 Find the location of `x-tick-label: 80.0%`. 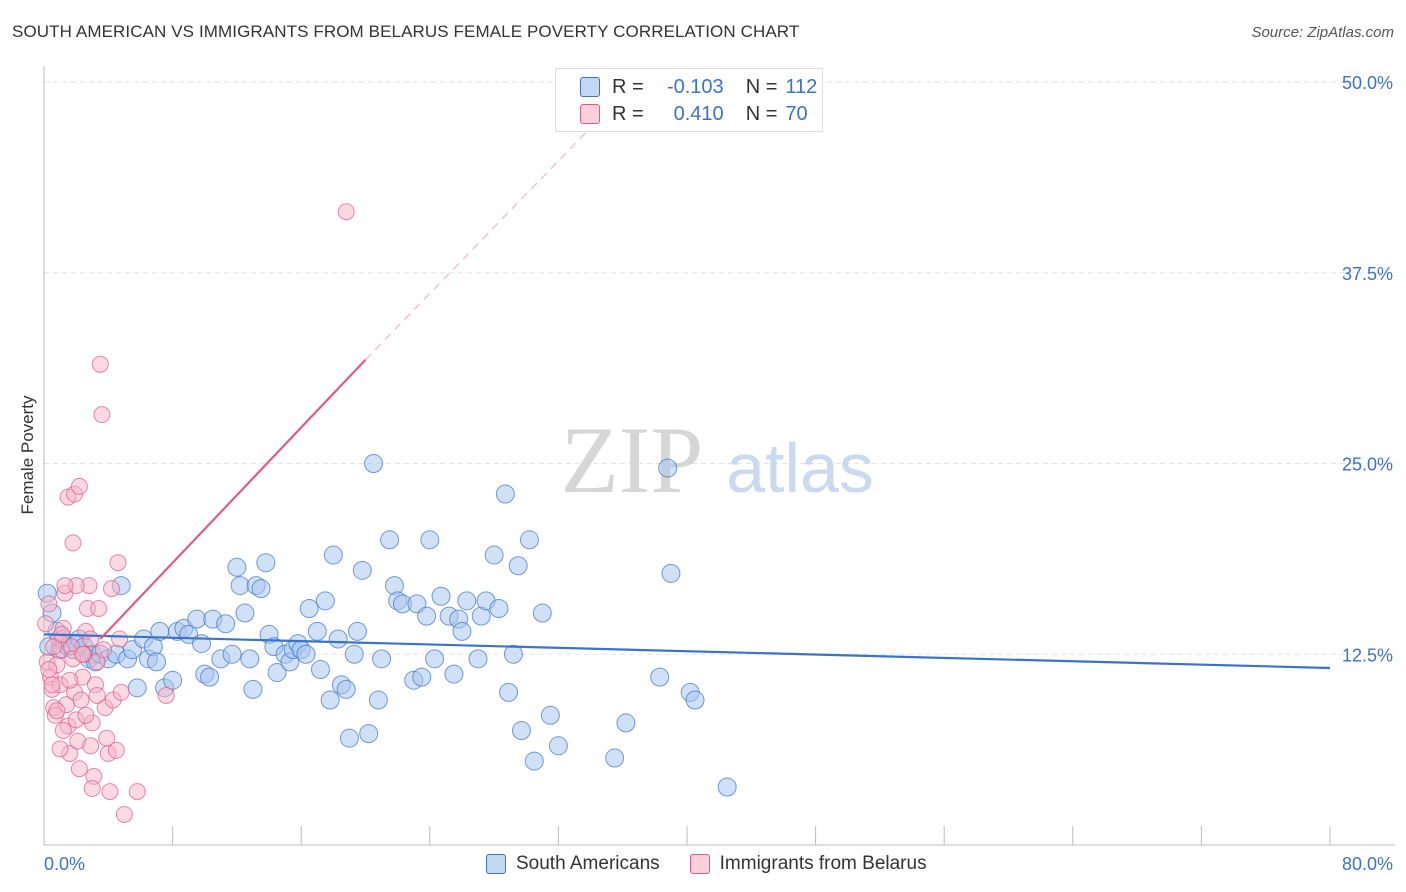

x-tick-label: 80.0% is located at coordinates (1367, 864).